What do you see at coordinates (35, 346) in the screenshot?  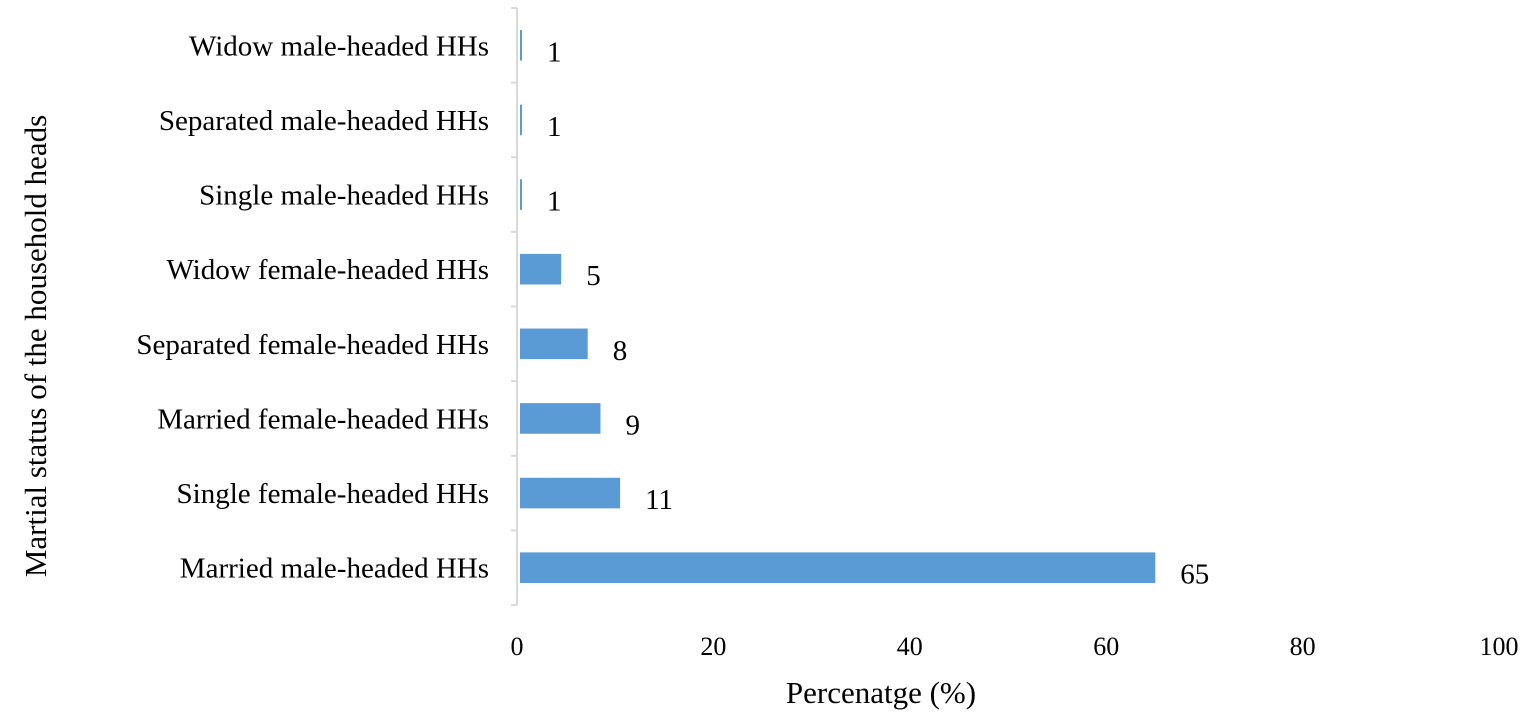 I see `y-axis-title: Martial status of the household heads` at bounding box center [35, 346].